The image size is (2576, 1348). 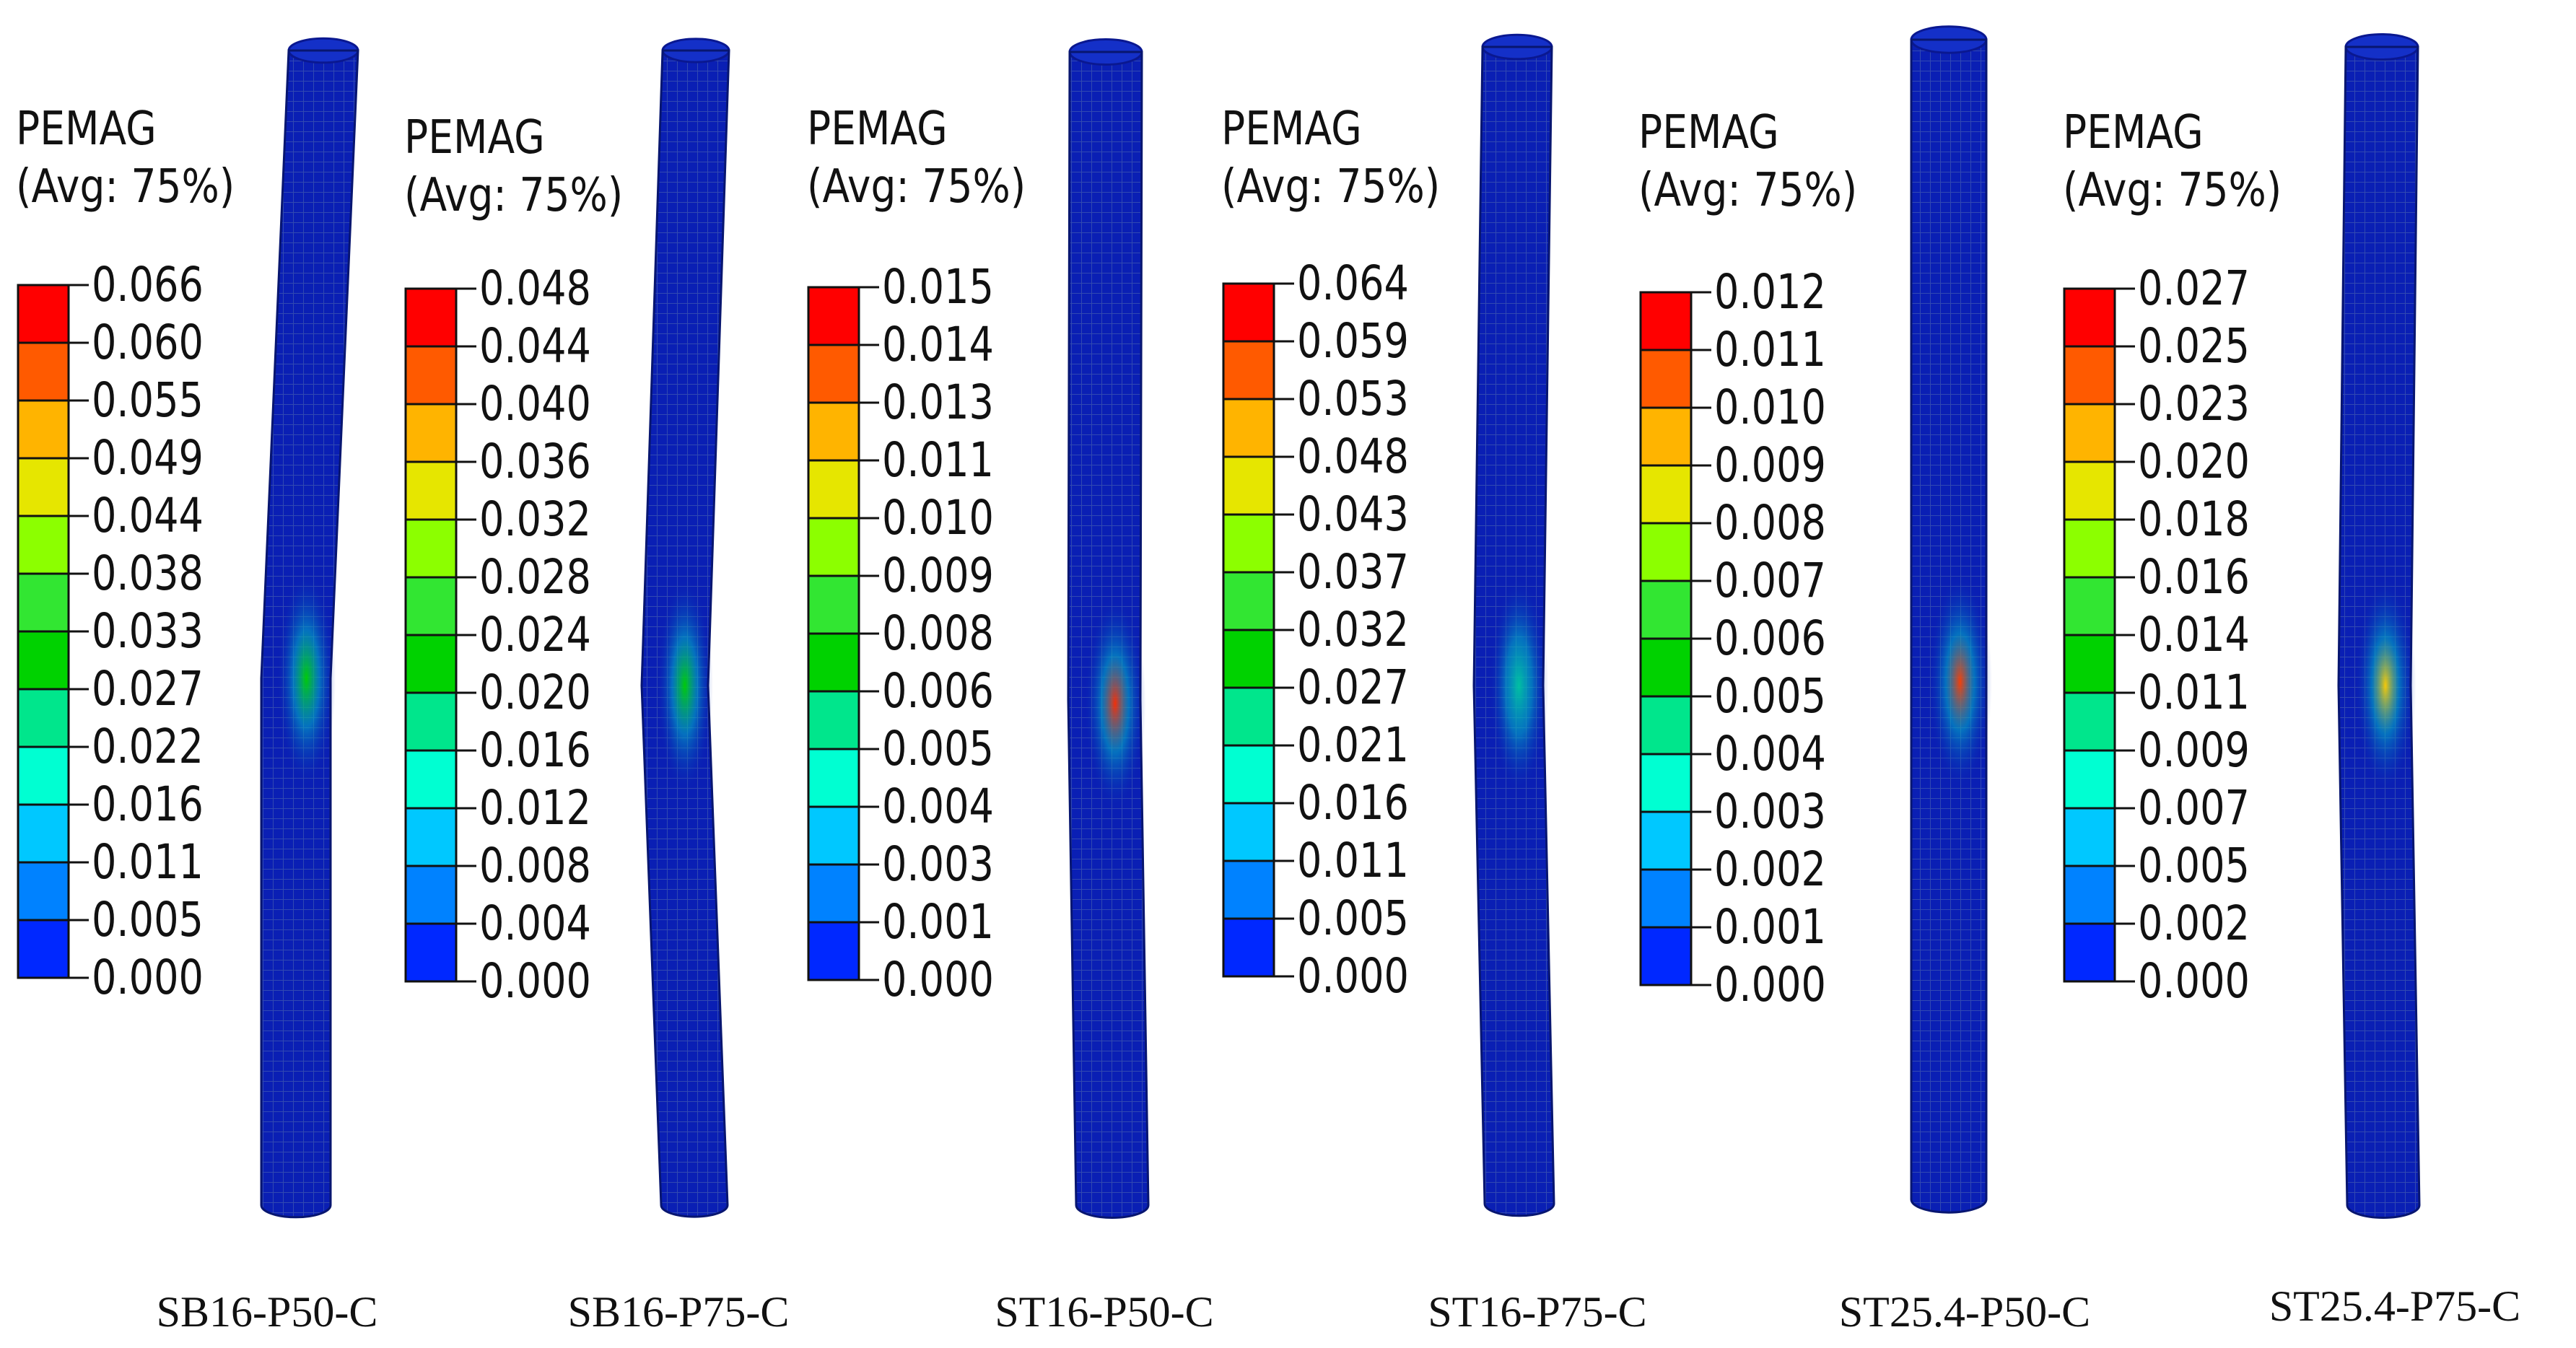 What do you see at coordinates (2194, 404) in the screenshot?
I see `legend-tick-label: 0.023` at bounding box center [2194, 404].